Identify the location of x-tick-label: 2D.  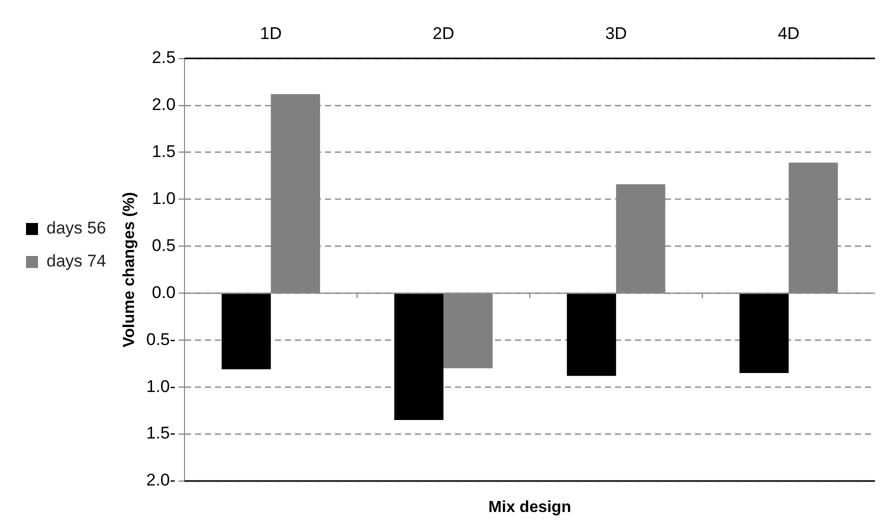
(443, 33).